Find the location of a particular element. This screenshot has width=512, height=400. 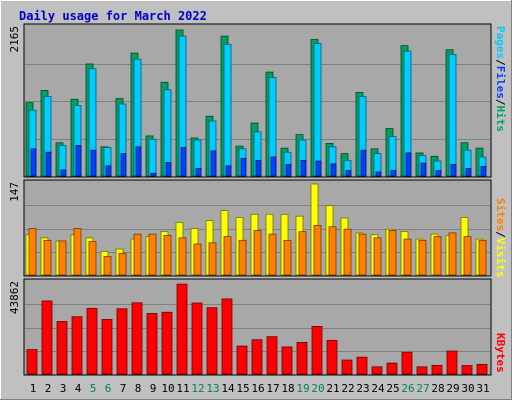

x-label-day-18: 18 is located at coordinates (287, 388).